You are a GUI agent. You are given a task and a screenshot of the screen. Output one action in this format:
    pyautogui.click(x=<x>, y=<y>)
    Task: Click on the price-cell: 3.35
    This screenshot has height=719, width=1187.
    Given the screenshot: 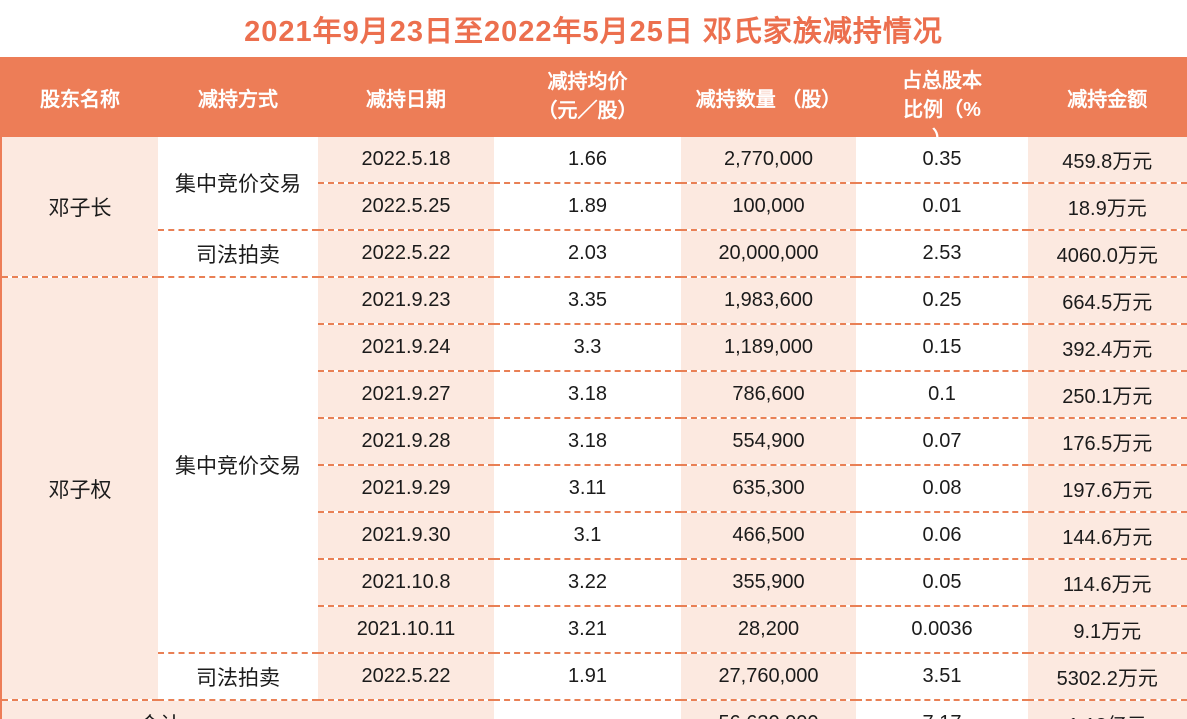 What is the action you would take?
    pyautogui.click(x=587, y=300)
    